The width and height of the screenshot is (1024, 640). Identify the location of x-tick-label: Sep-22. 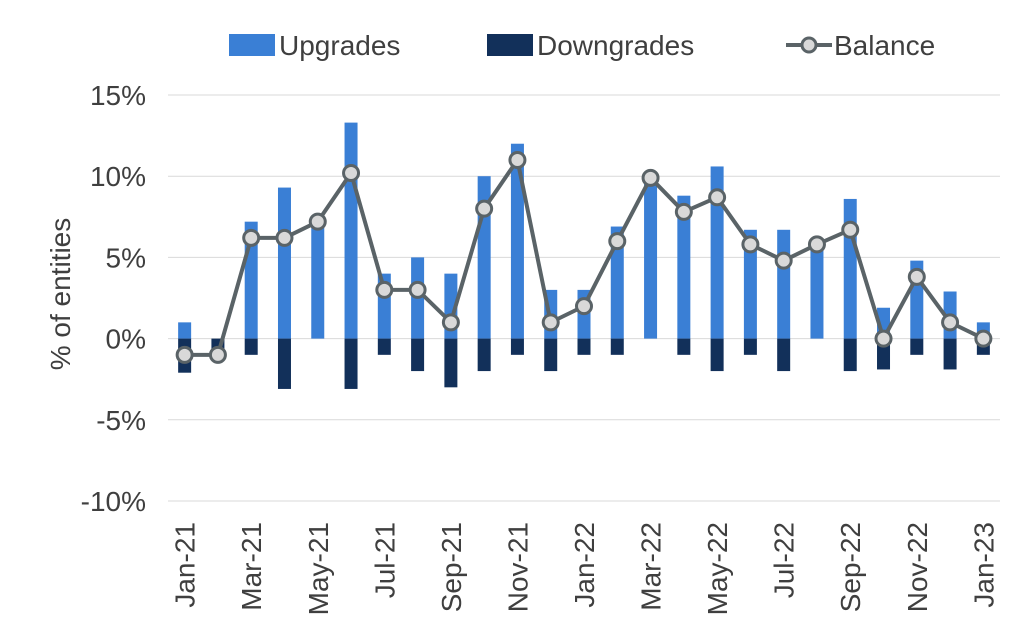
(850, 567).